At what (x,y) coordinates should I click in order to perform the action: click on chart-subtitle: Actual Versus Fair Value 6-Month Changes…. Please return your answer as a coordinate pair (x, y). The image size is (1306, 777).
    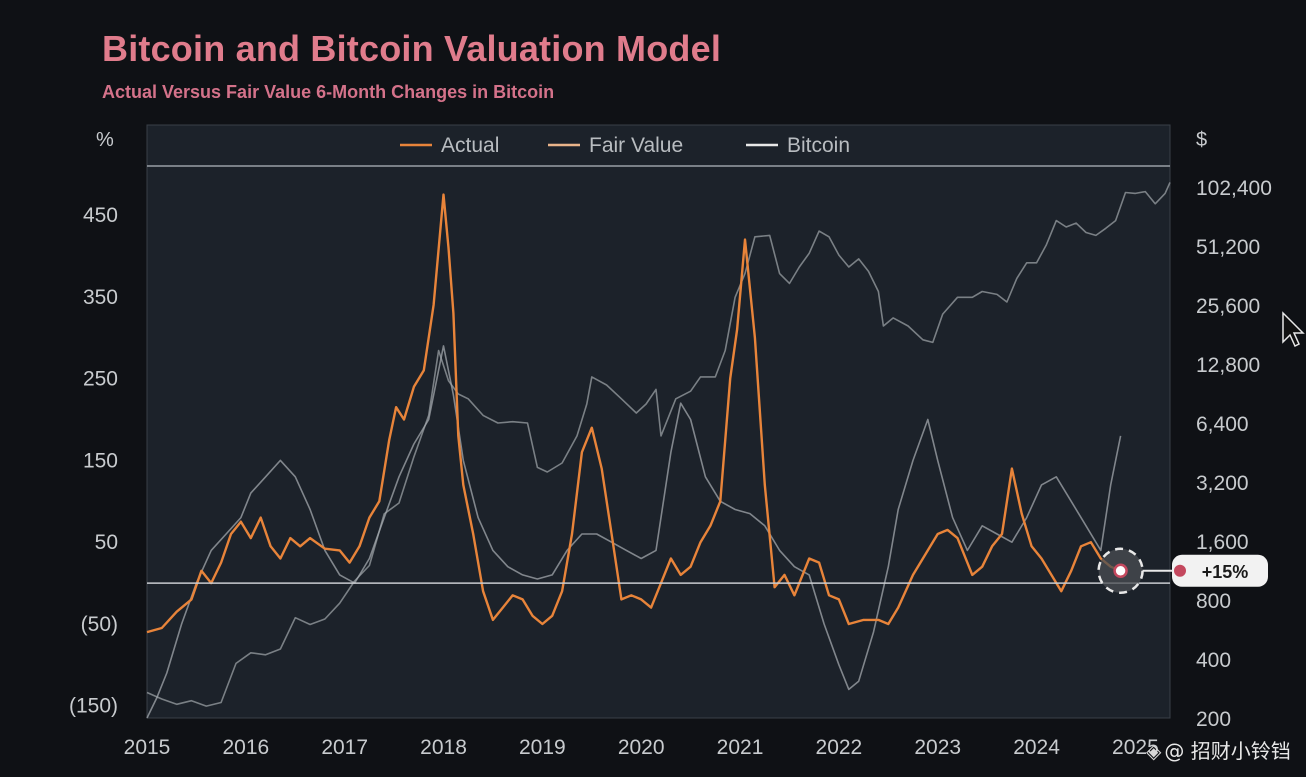
    Looking at the image, I should click on (328, 92).